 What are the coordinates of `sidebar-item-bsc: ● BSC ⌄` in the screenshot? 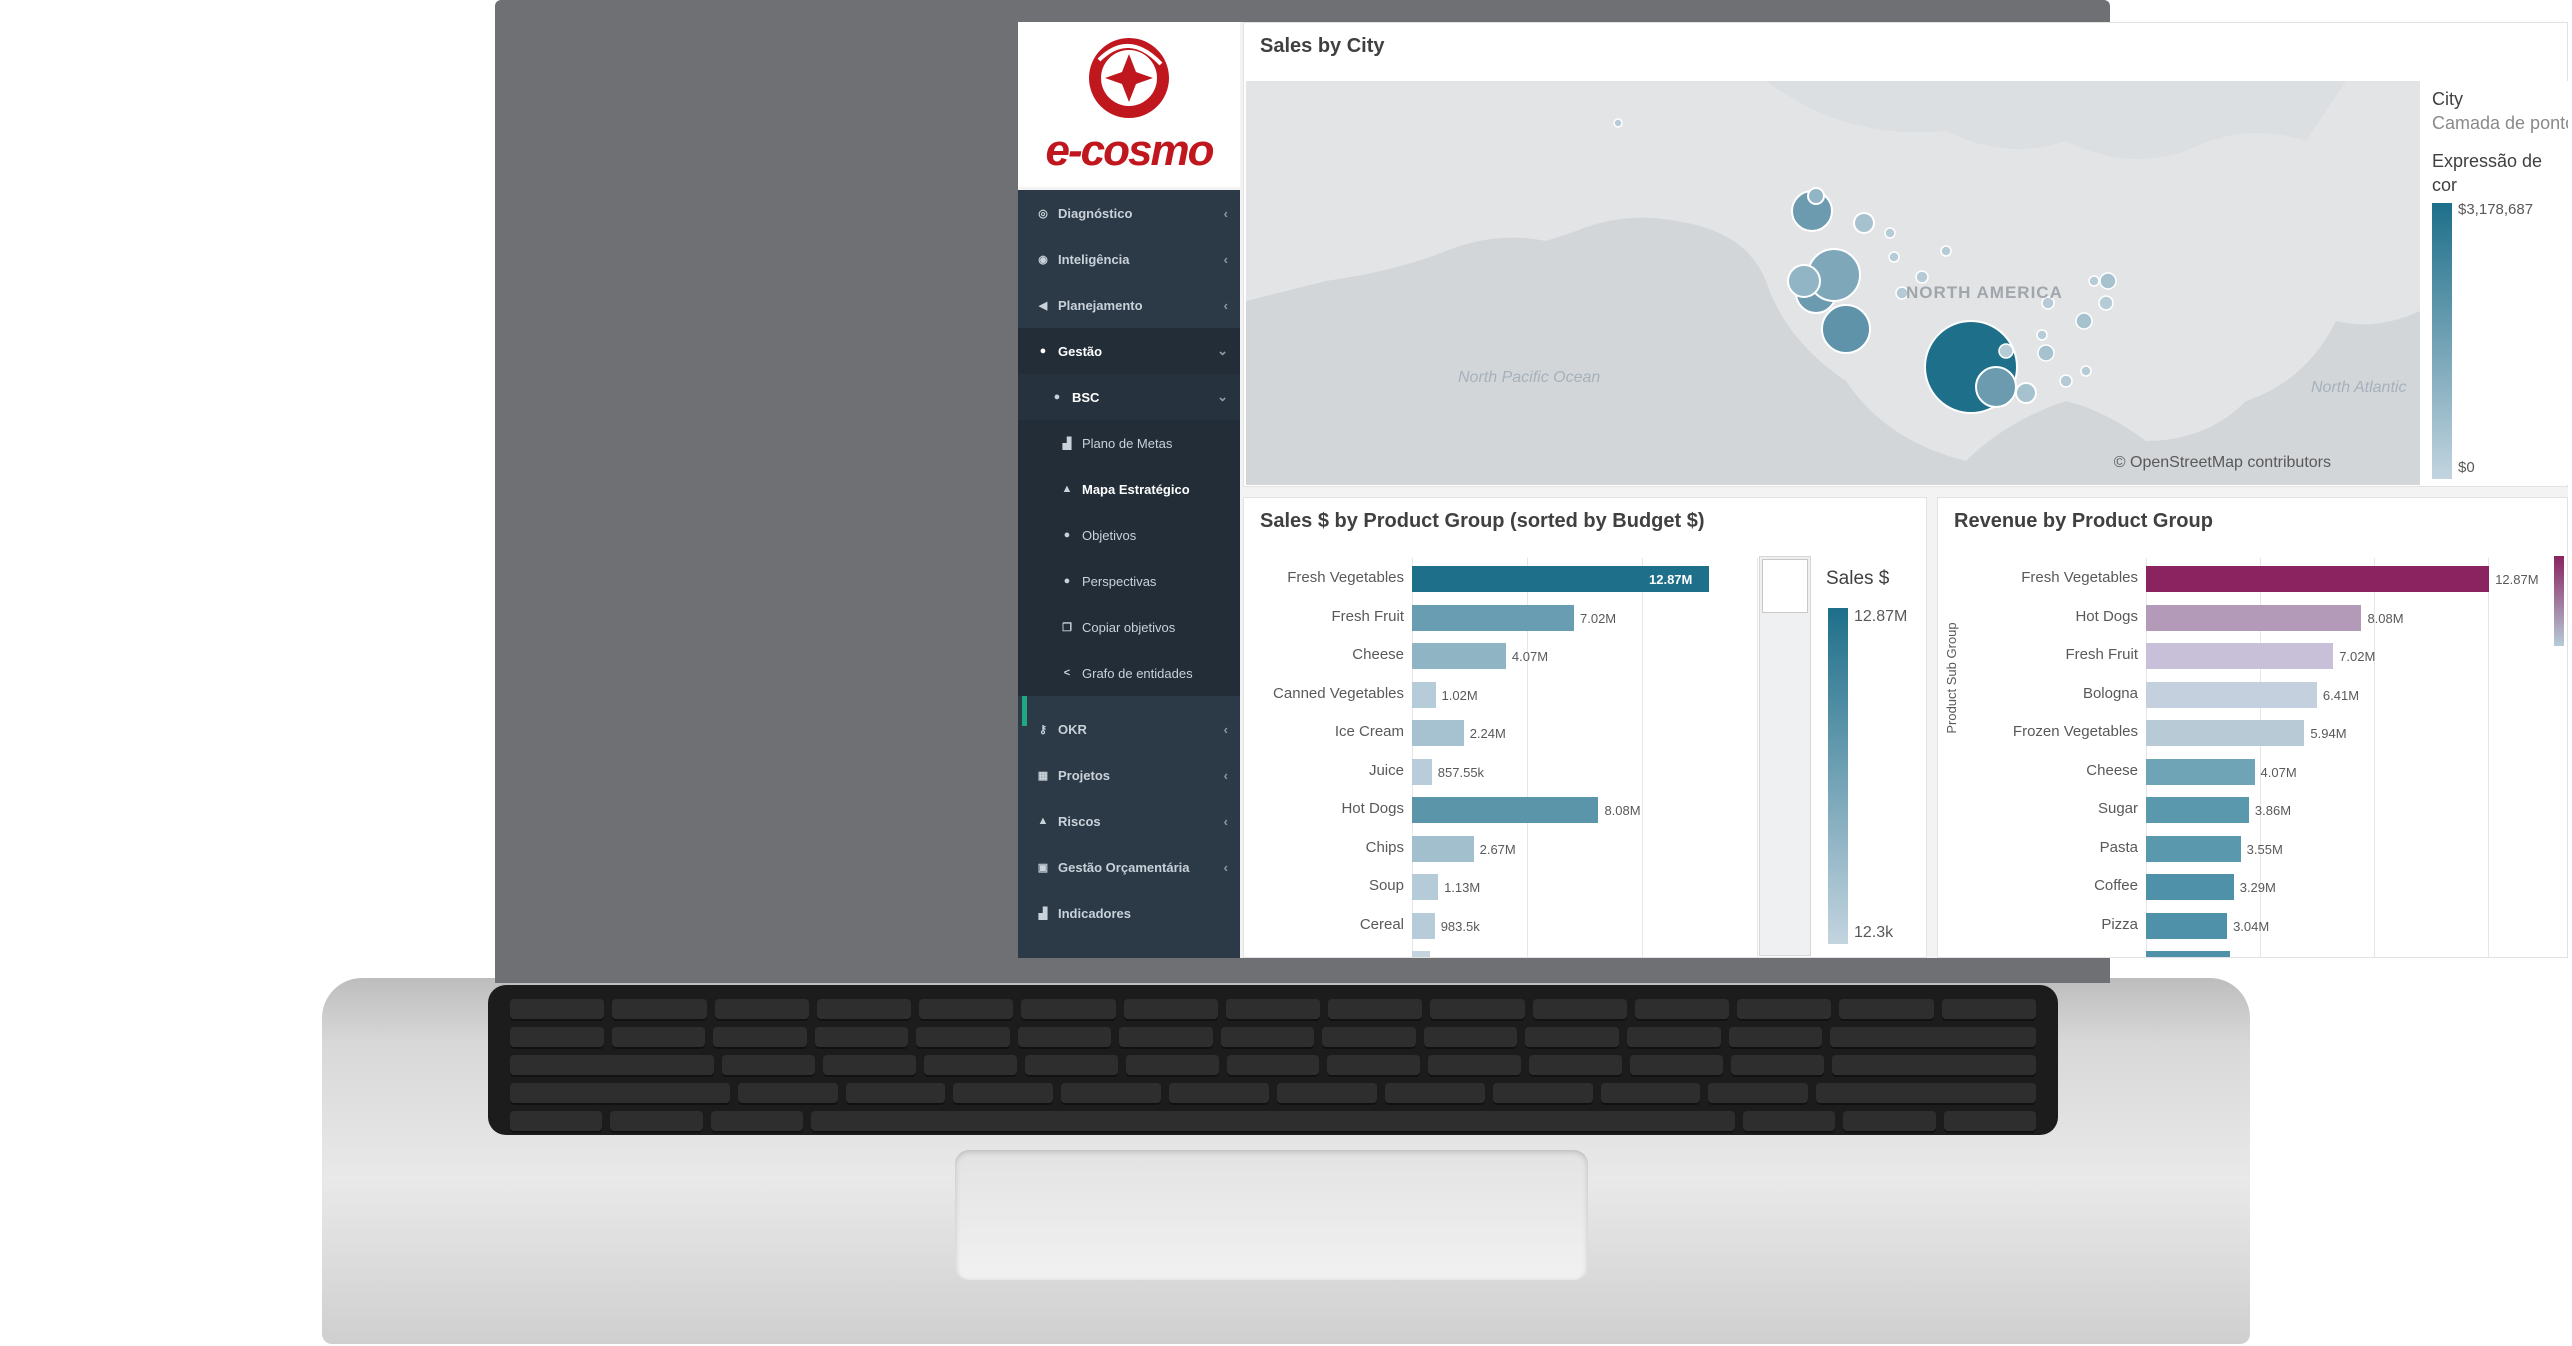 It's located at (1129, 397).